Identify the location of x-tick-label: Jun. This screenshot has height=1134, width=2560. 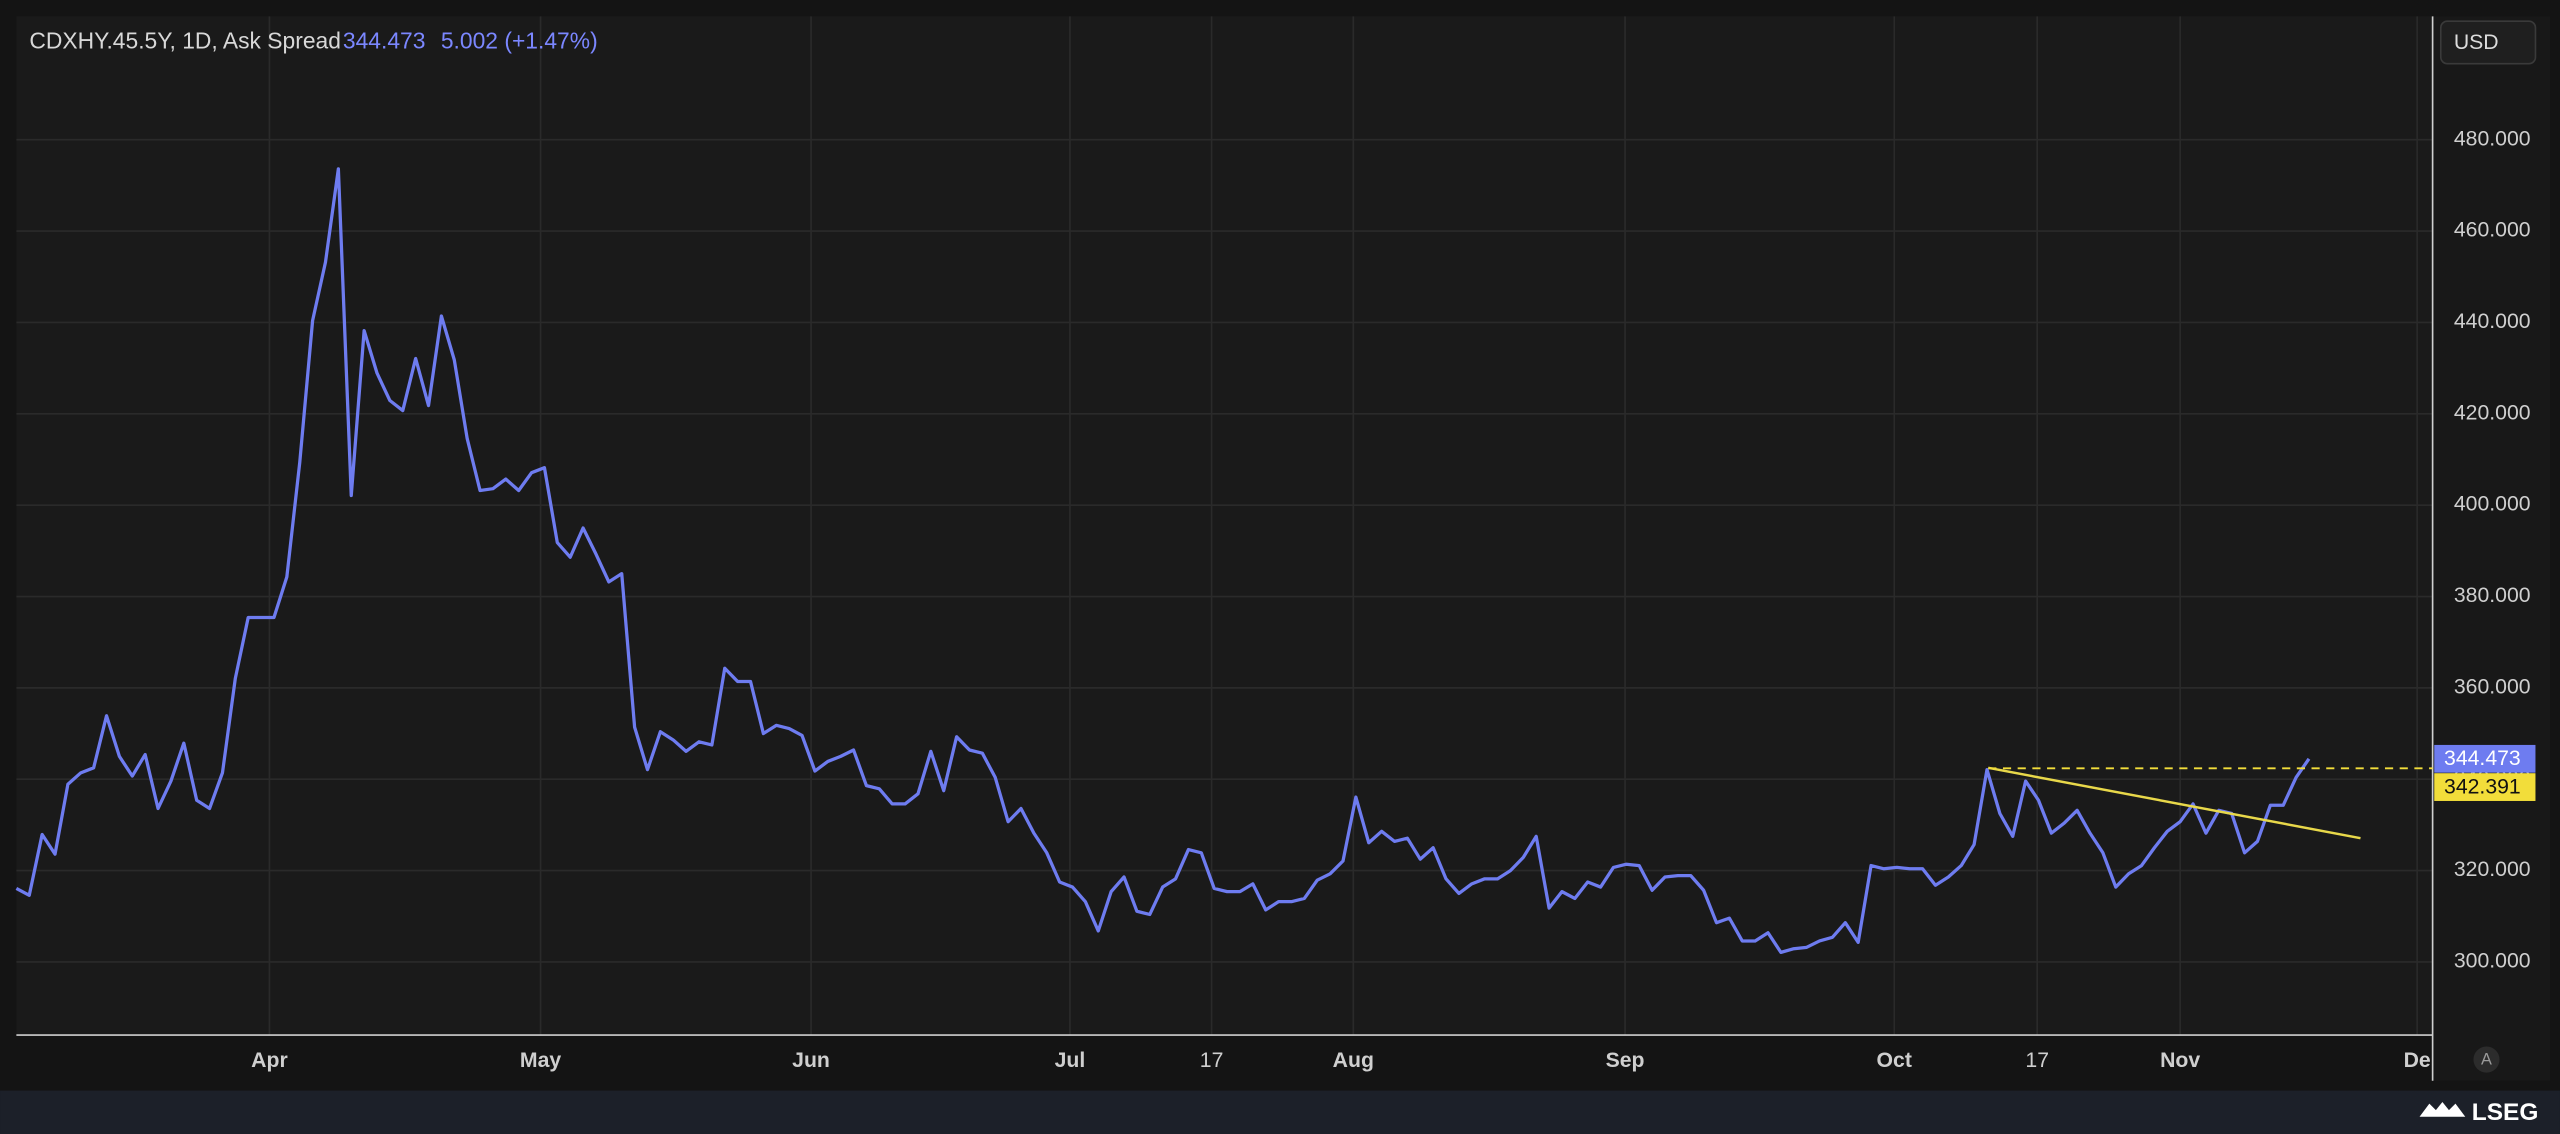
(811, 1060).